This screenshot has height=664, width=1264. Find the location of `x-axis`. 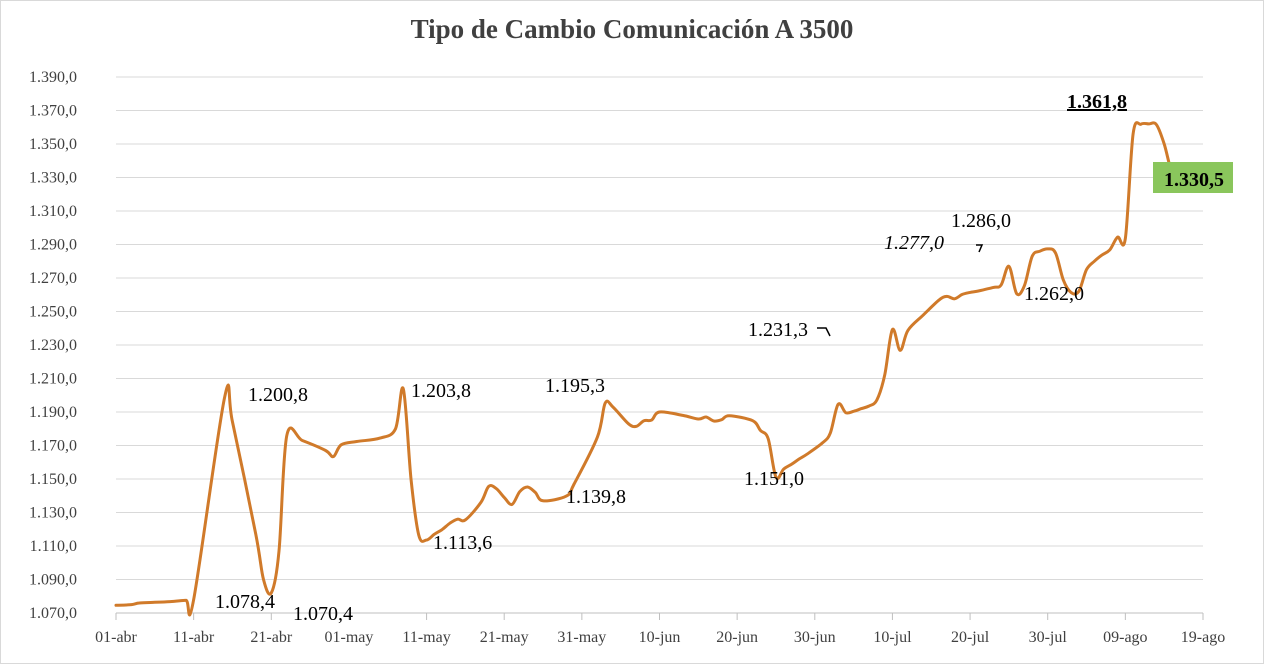

x-axis is located at coordinates (659, 616).